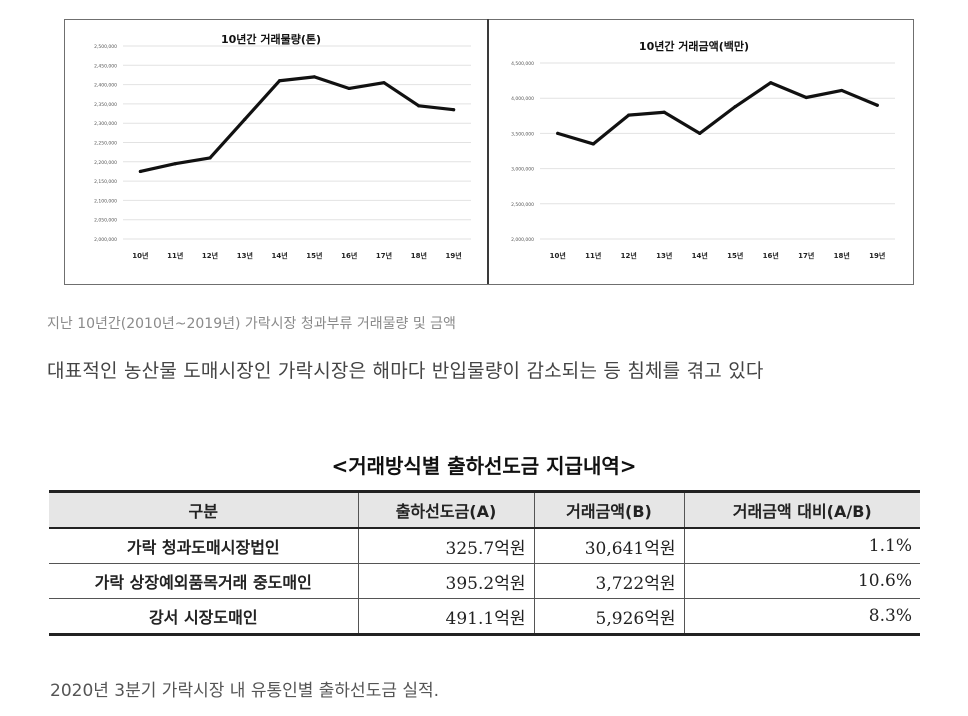 Image resolution: width=968 pixels, height=716 pixels. I want to click on y-tick-label: 2,150,000, so click(105, 182).